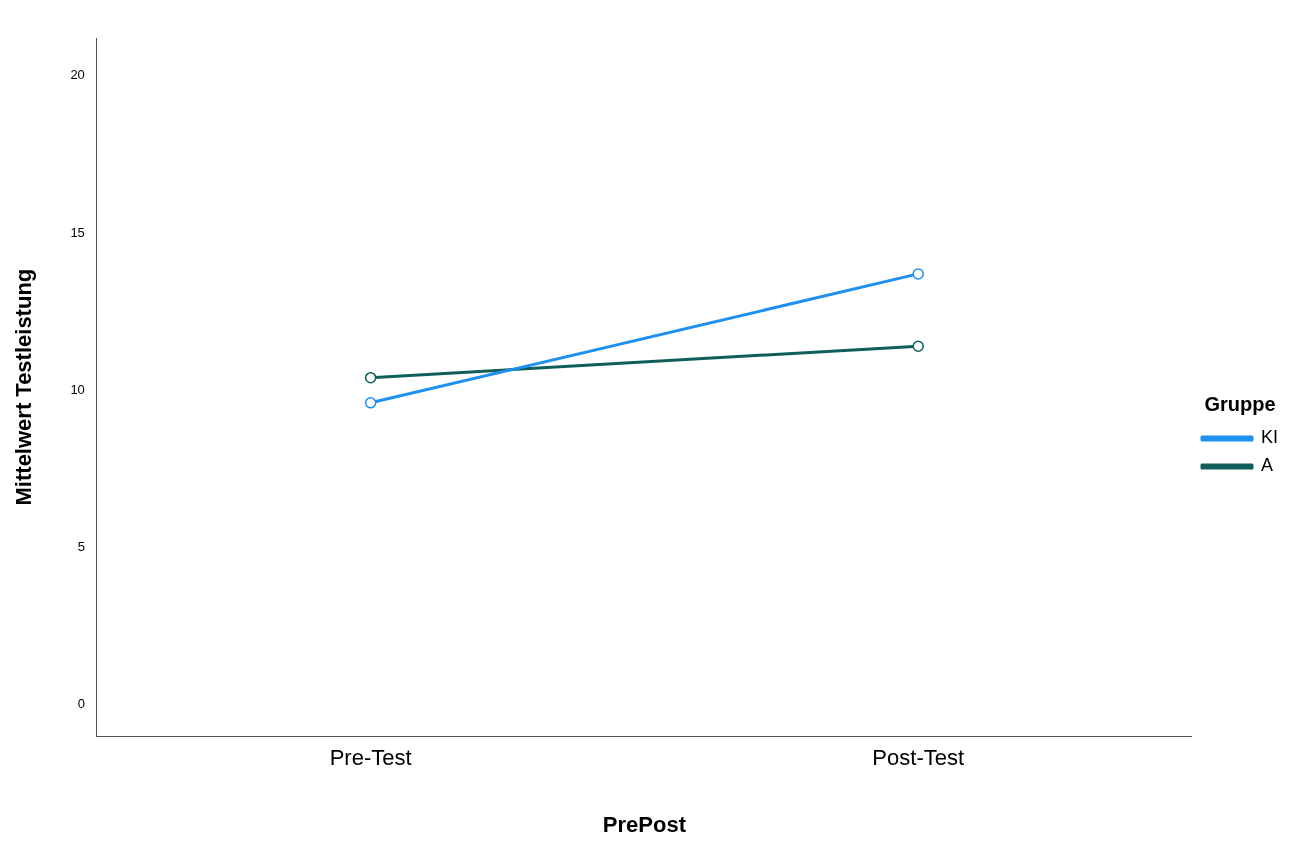  Describe the element at coordinates (77, 232) in the screenshot. I see `y-tick-label: 15` at that location.